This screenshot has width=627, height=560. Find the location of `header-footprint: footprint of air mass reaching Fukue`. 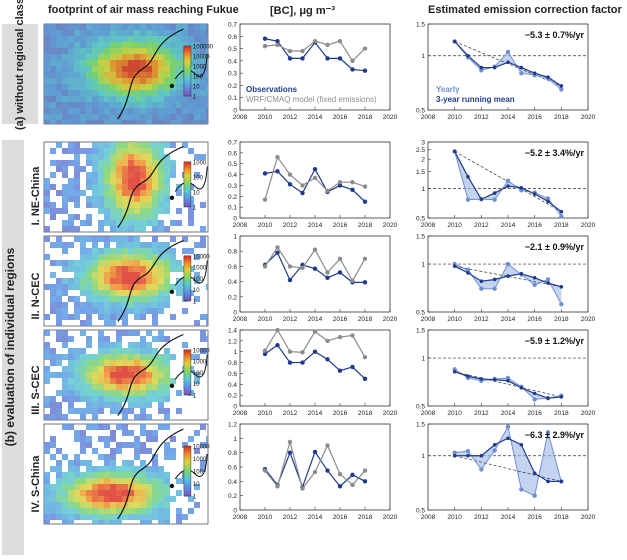

header-footprint: footprint of air mass reaching Fukue is located at coordinates (143, 10).